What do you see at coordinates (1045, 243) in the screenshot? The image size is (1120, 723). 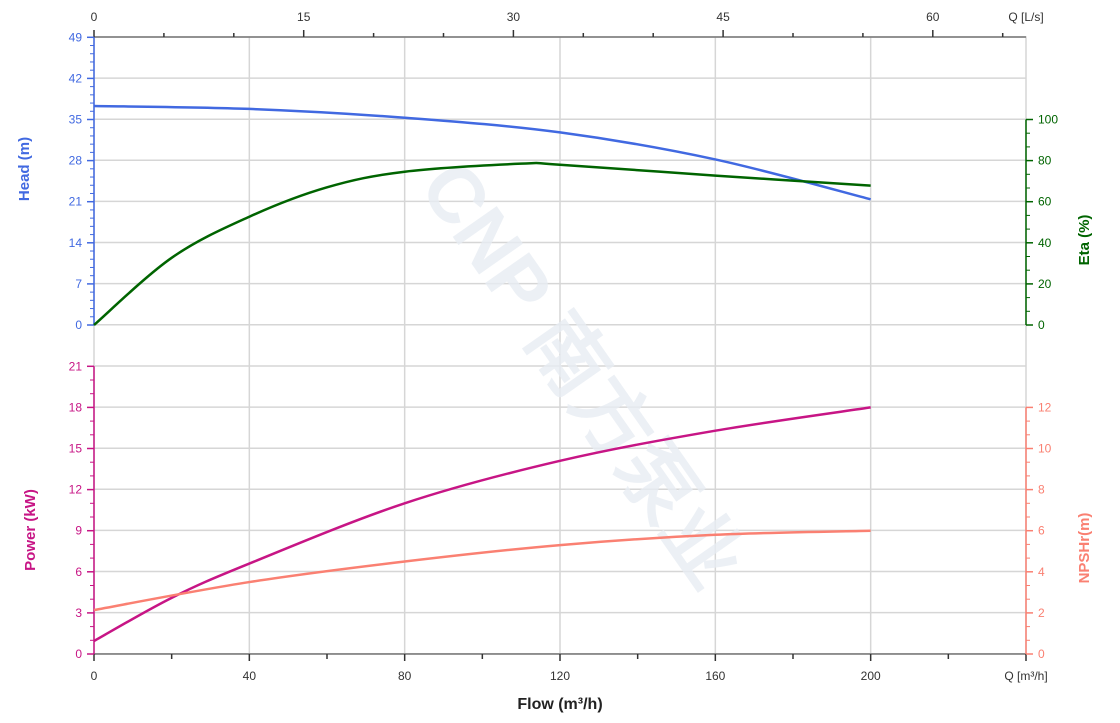 I see `eta-tick-label: 40` at bounding box center [1045, 243].